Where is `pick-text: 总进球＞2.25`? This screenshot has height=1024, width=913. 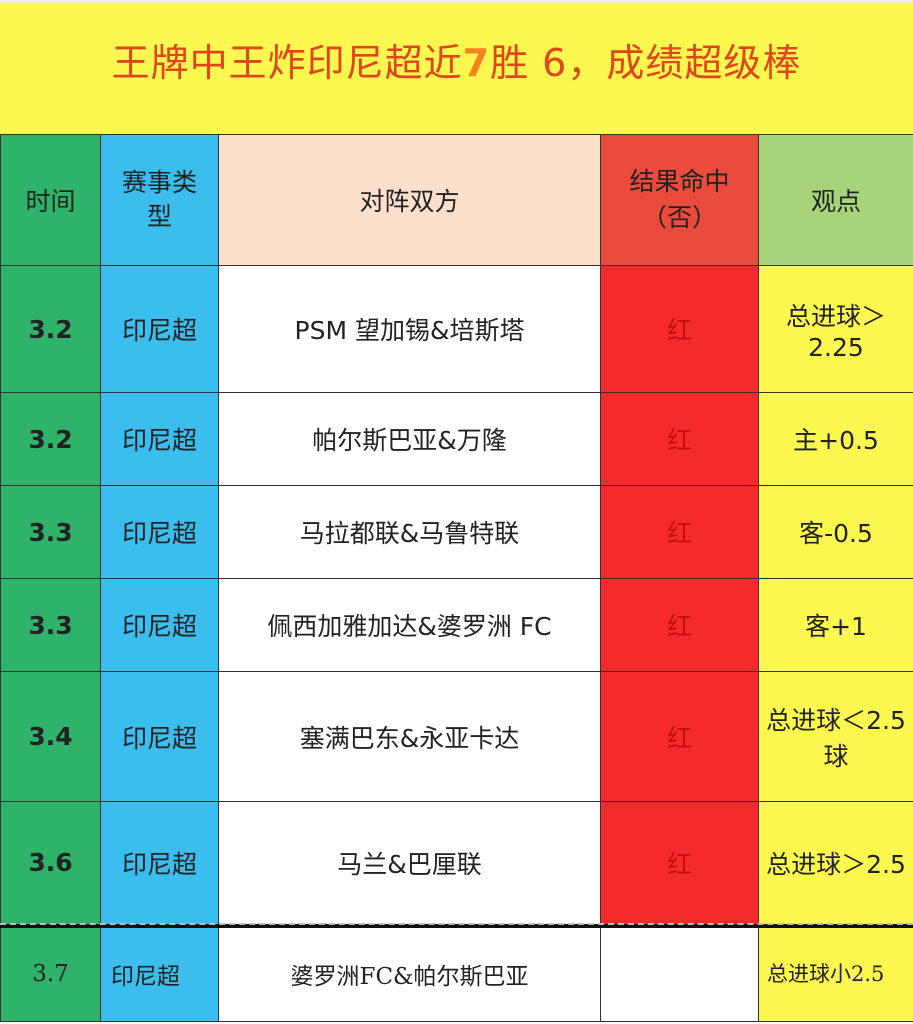 pick-text: 总进球＞2.25 is located at coordinates (835, 331).